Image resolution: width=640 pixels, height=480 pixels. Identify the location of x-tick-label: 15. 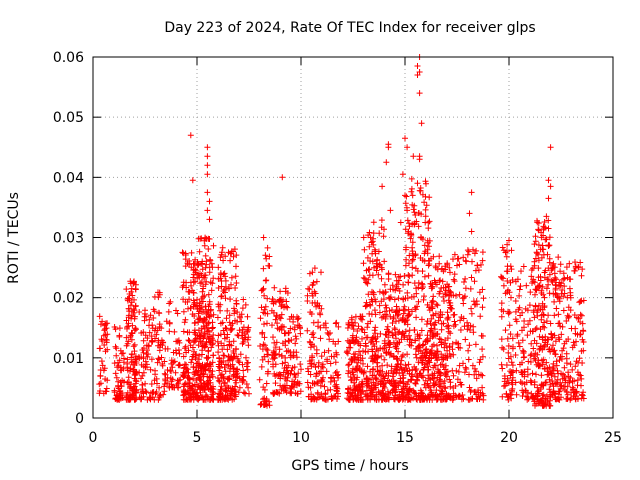
(405, 438).